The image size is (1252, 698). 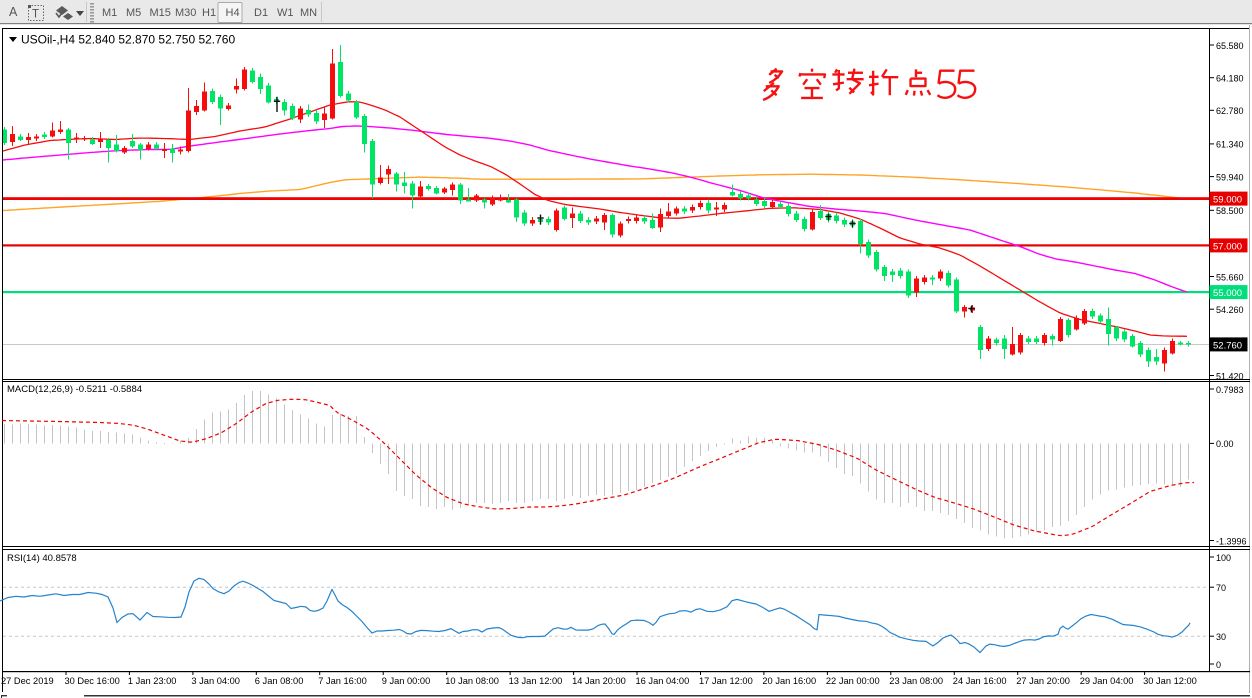 I want to click on svg-text: 20 Jan 16:00, so click(x=789, y=681).